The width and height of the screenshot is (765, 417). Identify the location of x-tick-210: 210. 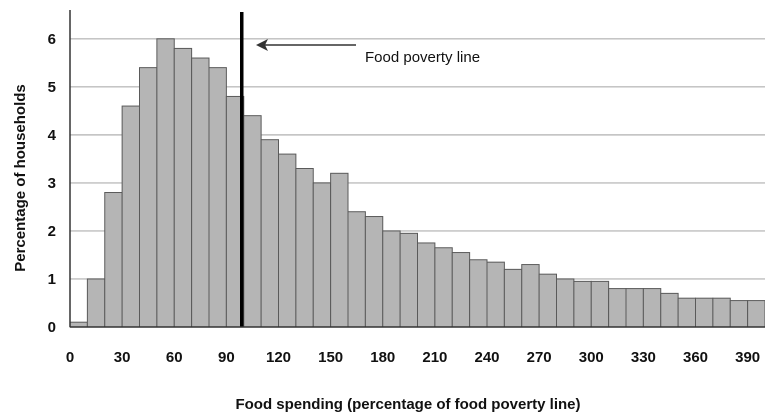
(434, 357).